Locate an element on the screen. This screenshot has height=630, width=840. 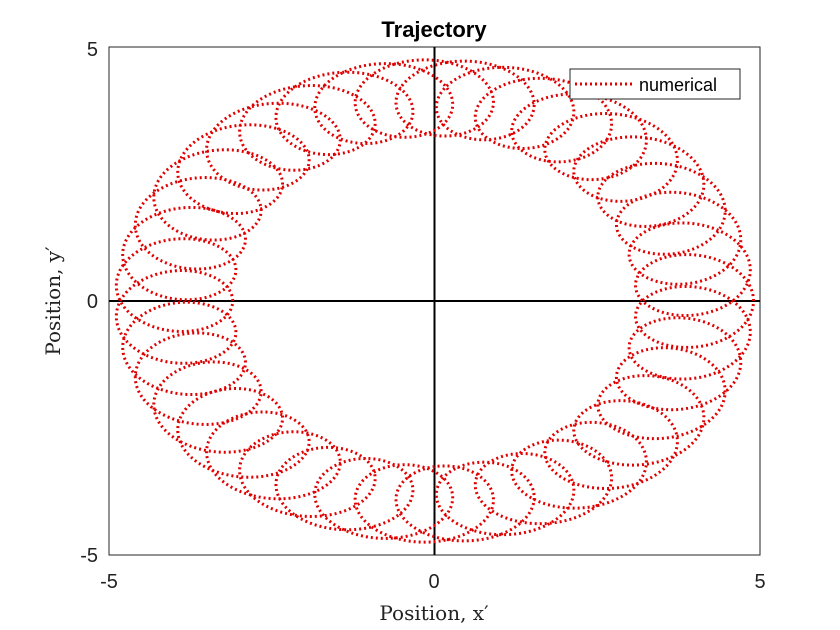
x-tick-label: -5 is located at coordinates (109, 582).